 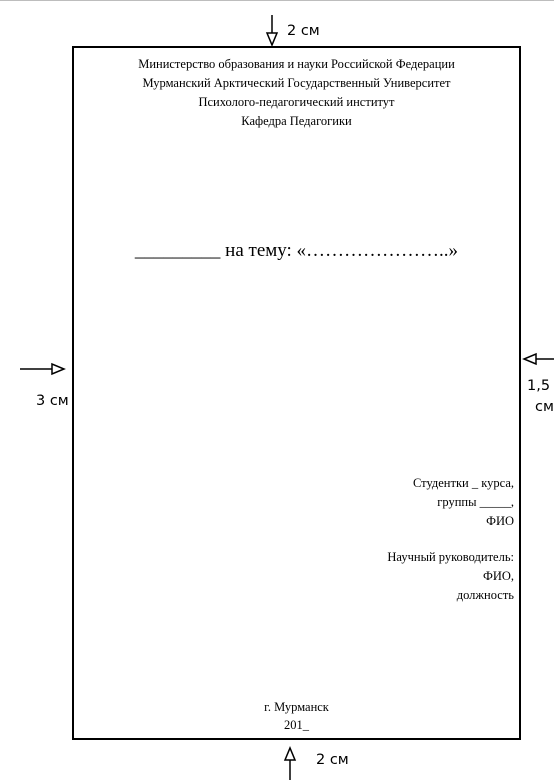 What do you see at coordinates (296, 707) in the screenshot?
I see `city-line: г. Мурманск` at bounding box center [296, 707].